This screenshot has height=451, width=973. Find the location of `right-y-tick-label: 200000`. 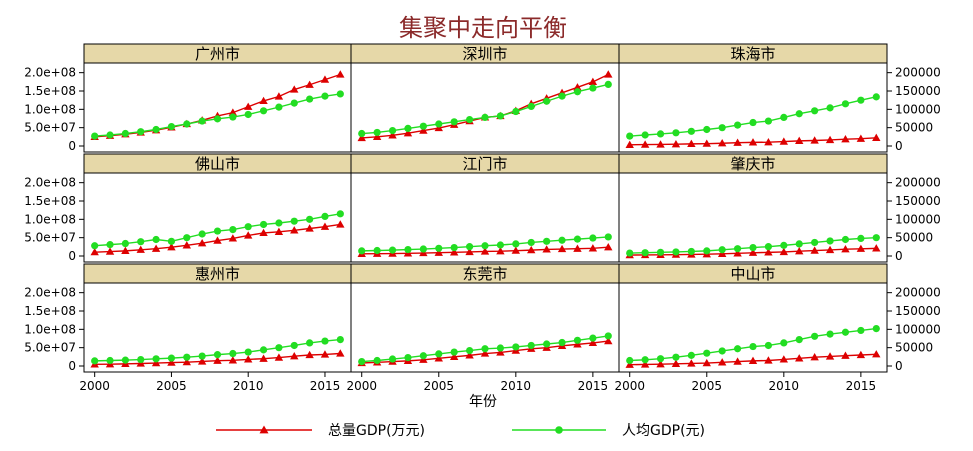

right-y-tick-label: 200000 is located at coordinates (918, 183).